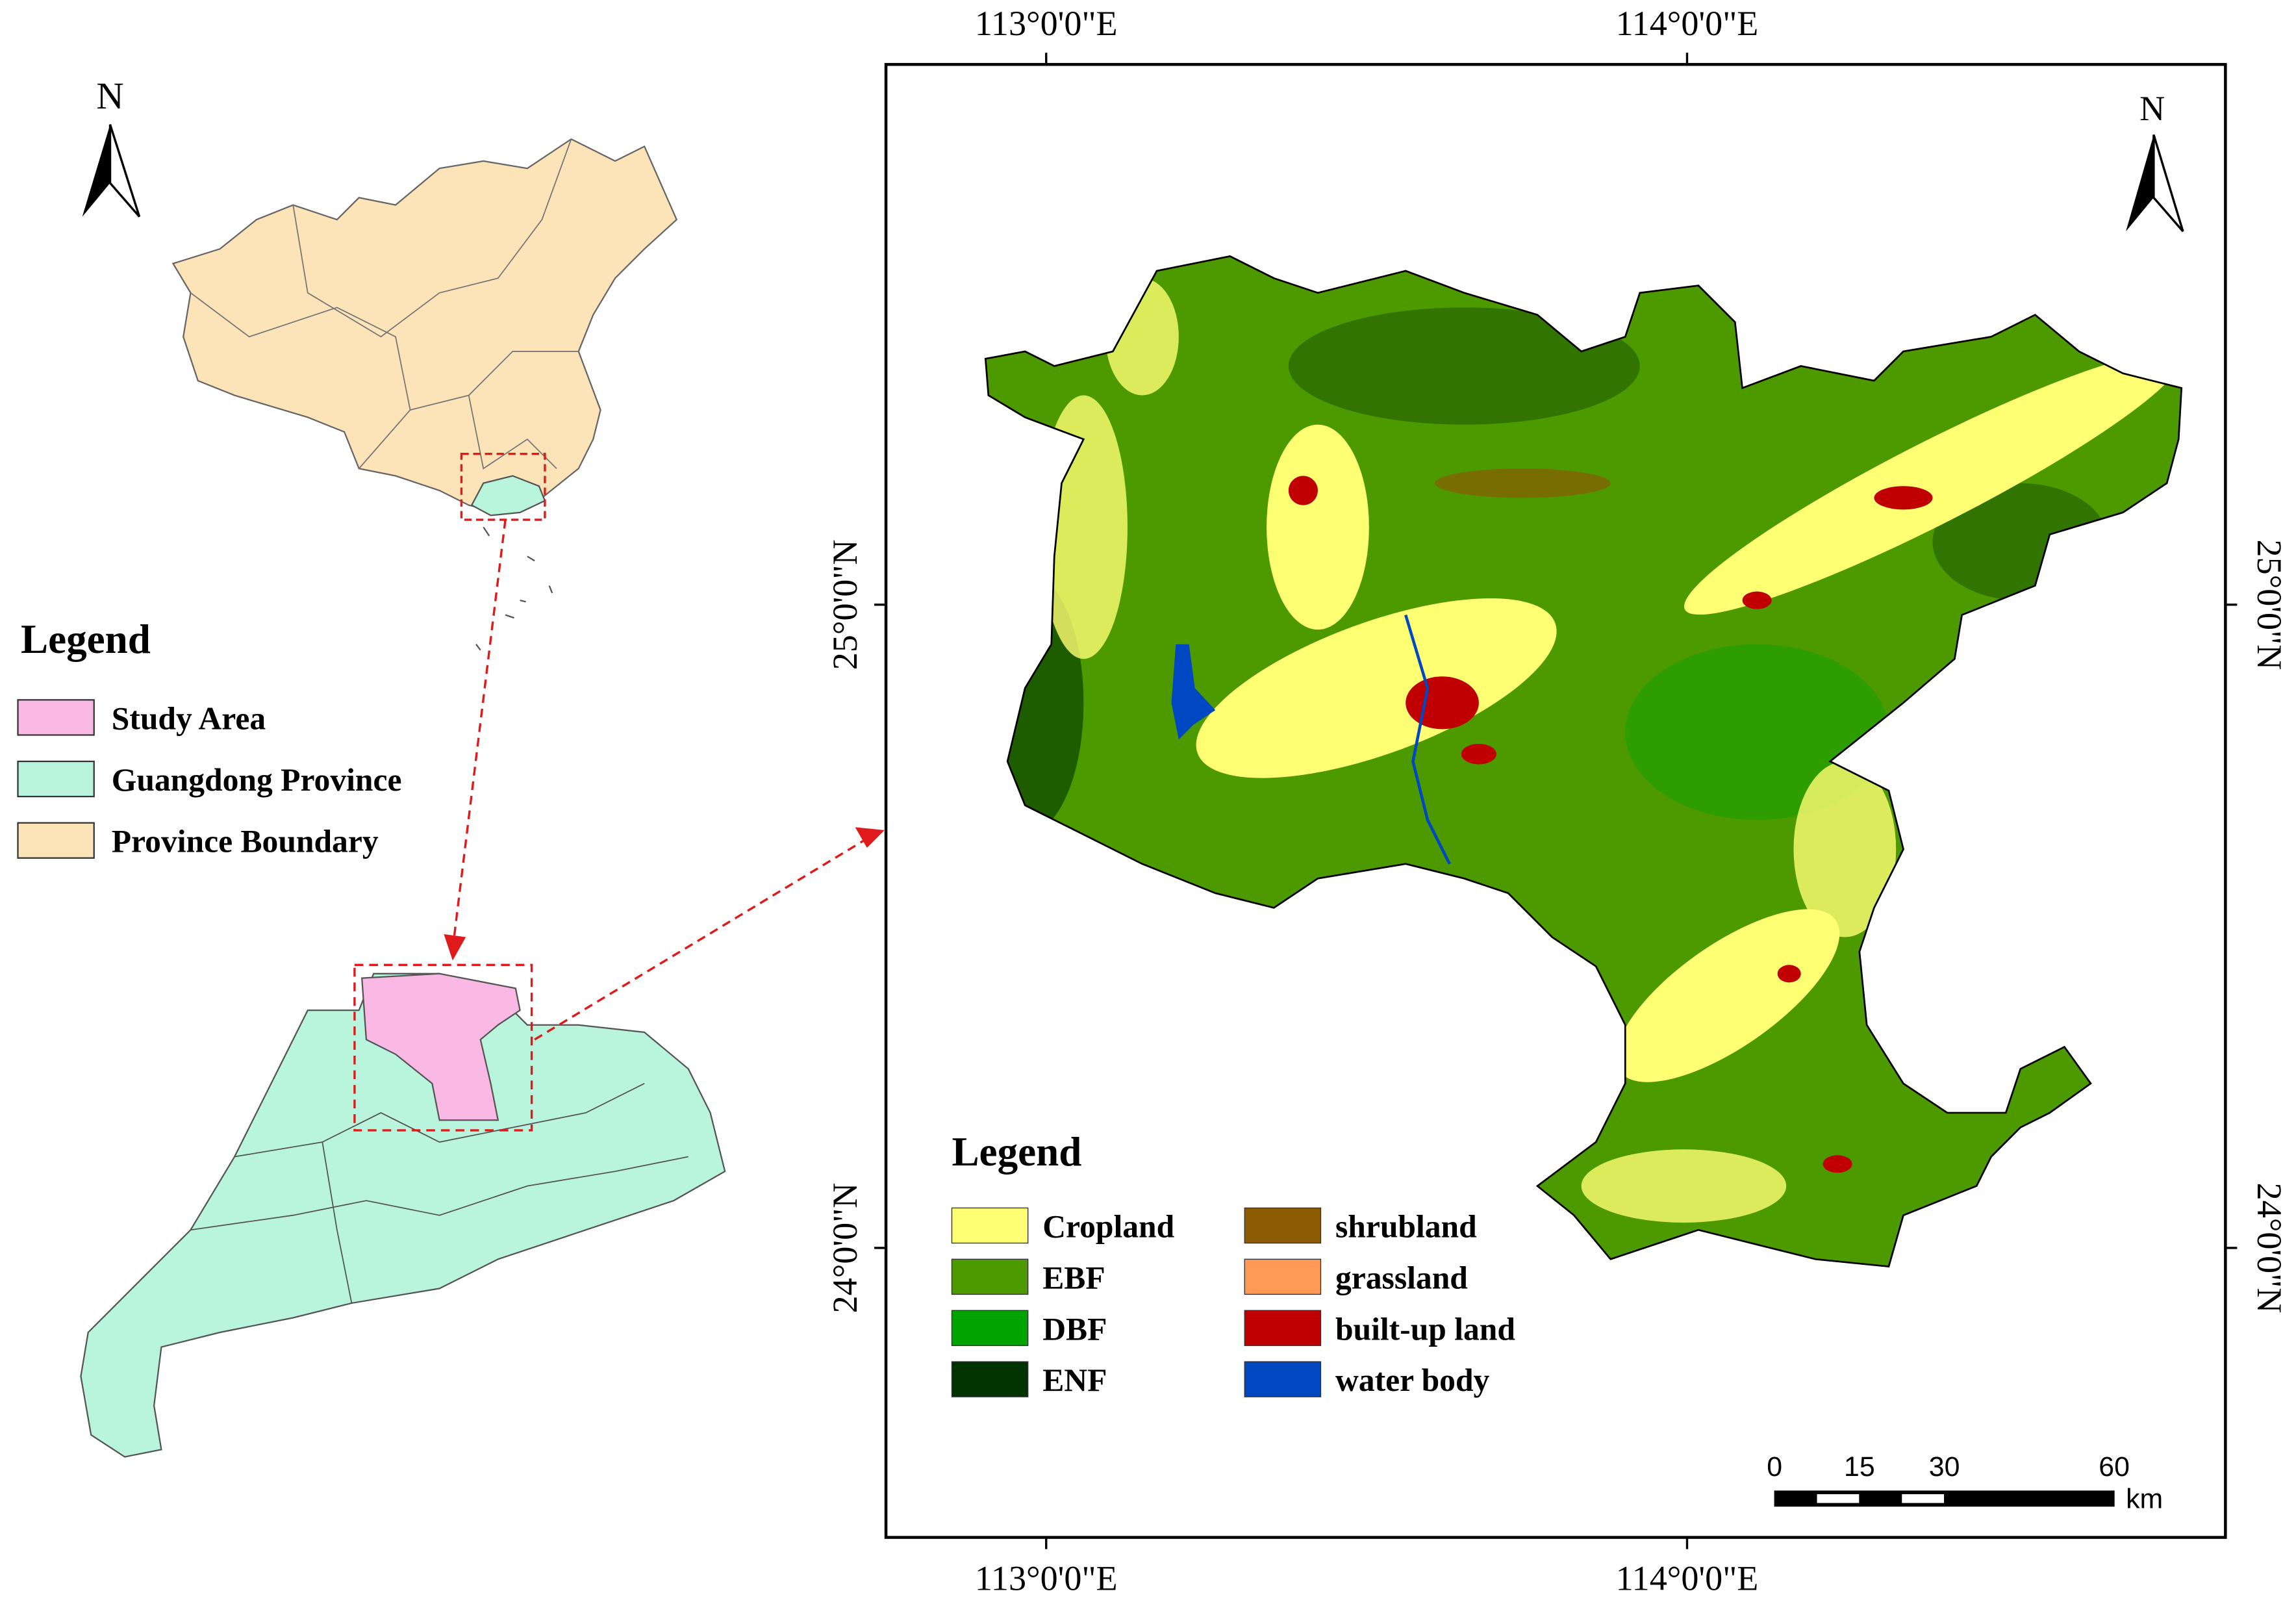 The image size is (2296, 1615). What do you see at coordinates (1523, 483) in the screenshot?
I see `land-shrub` at bounding box center [1523, 483].